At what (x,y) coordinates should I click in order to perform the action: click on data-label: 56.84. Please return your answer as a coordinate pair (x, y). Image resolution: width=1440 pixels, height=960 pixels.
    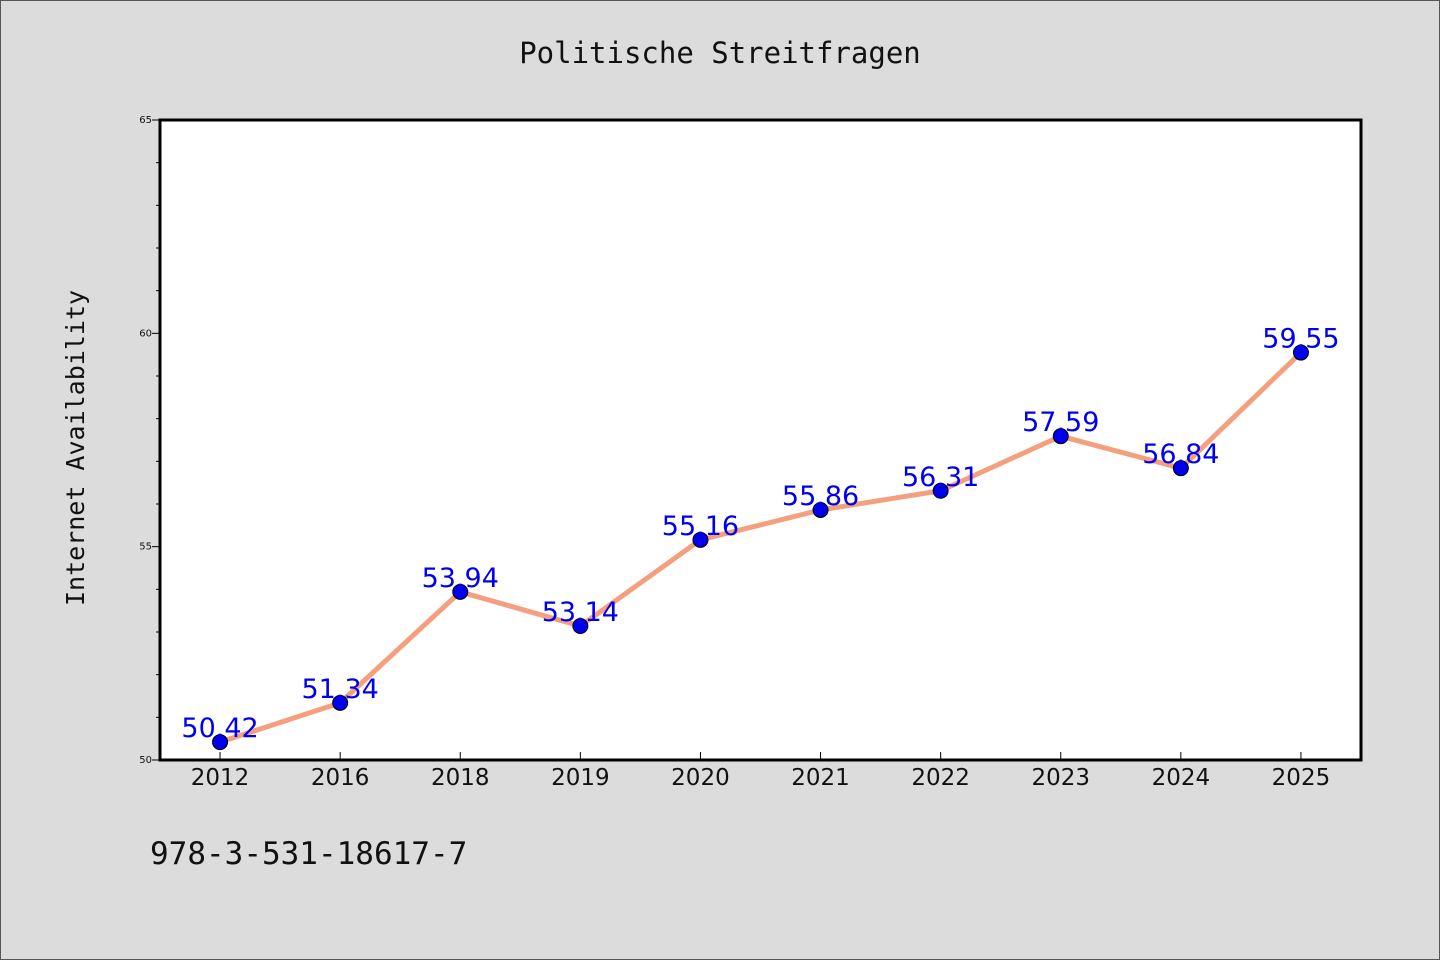
    Looking at the image, I should click on (1180, 454).